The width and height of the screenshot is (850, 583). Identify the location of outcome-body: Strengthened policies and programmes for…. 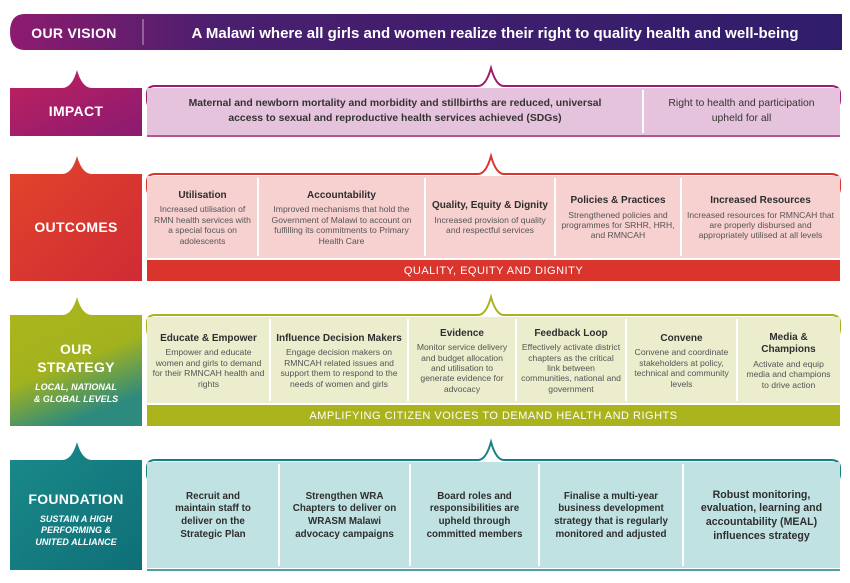
(618, 225).